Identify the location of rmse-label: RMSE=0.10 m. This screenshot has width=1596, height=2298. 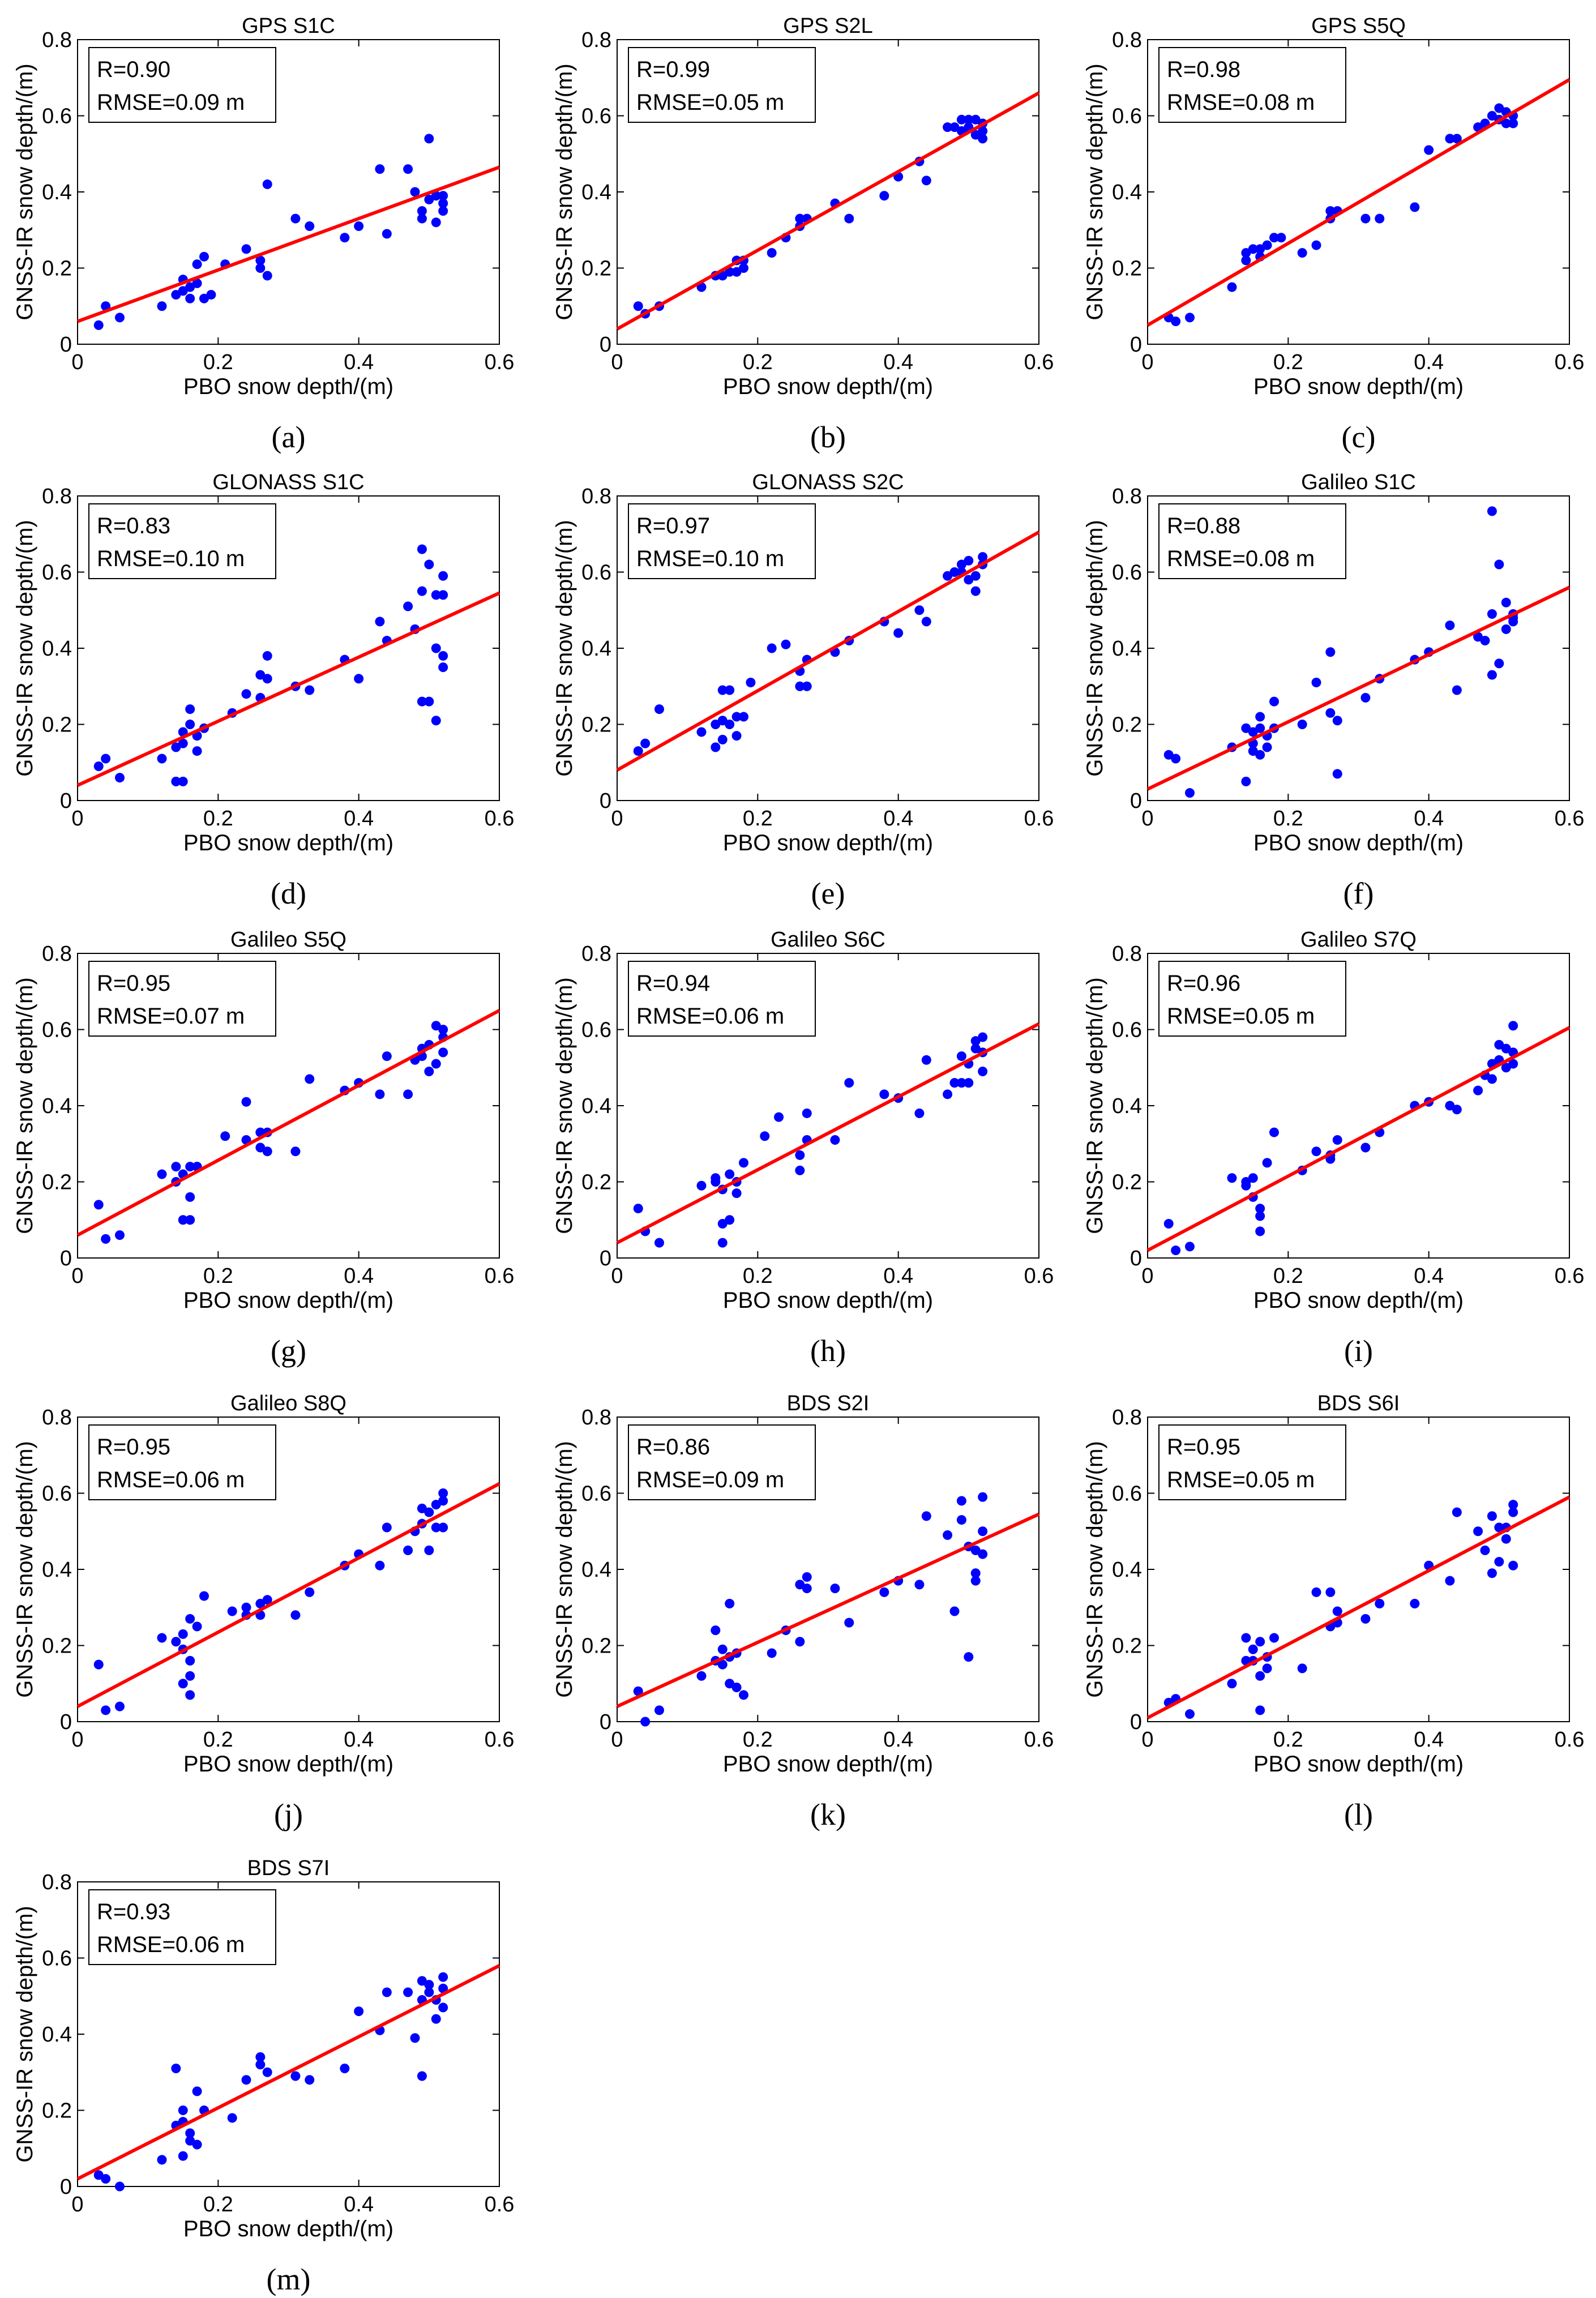
(171, 558).